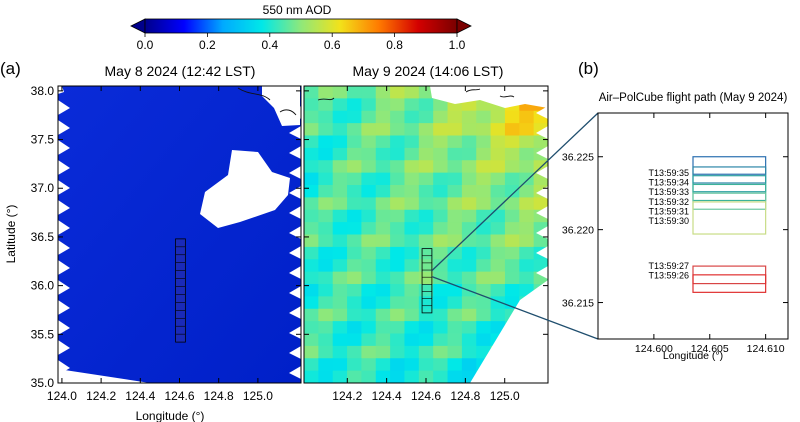 The image size is (800, 422). What do you see at coordinates (766, 349) in the screenshot?
I see `panel-c-xtick-label: 124.610` at bounding box center [766, 349].